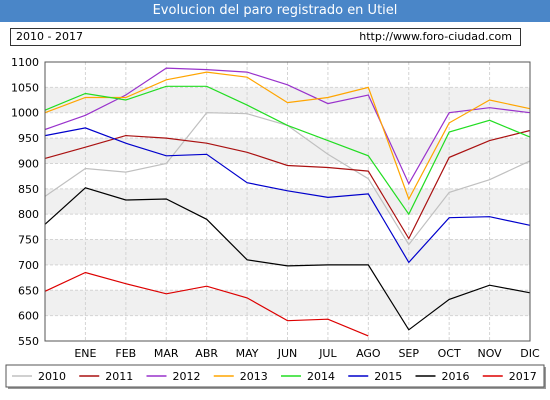 This screenshot has height=400, width=550. I want to click on y-tick-label: 950, so click(28, 138).